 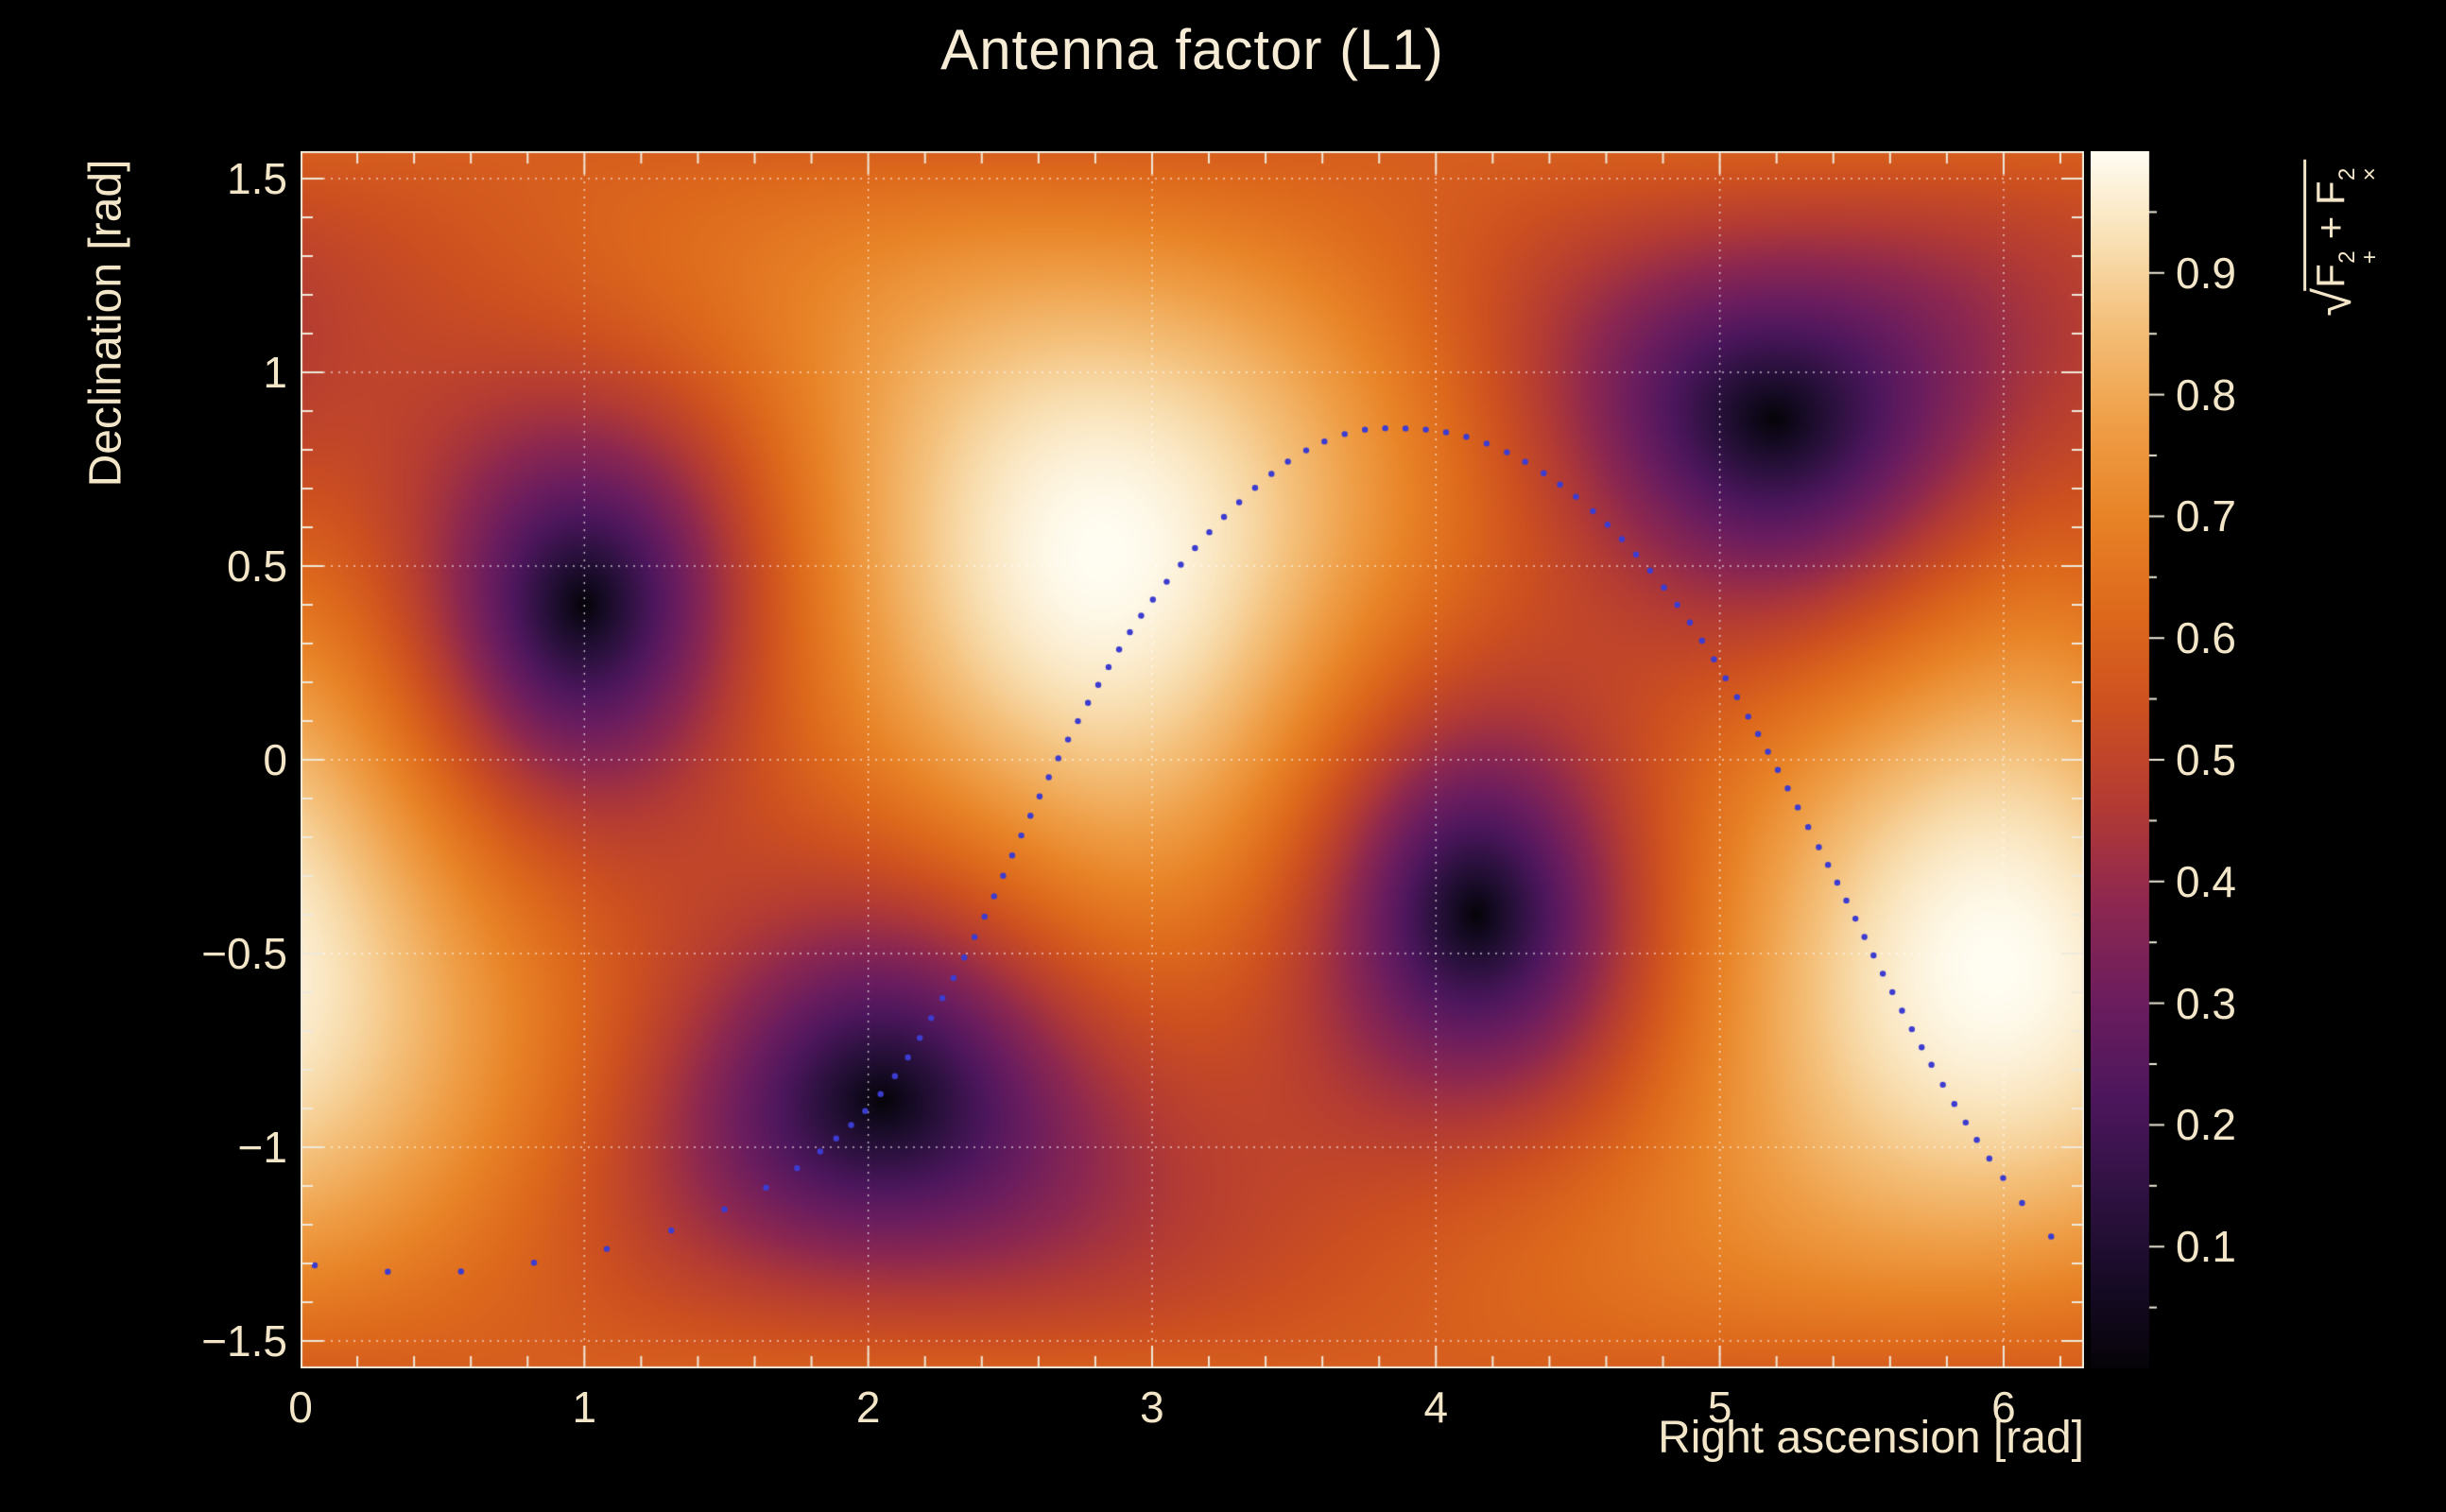 What do you see at coordinates (2206, 759) in the screenshot?
I see `palette-tick-label: 0.5` at bounding box center [2206, 759].